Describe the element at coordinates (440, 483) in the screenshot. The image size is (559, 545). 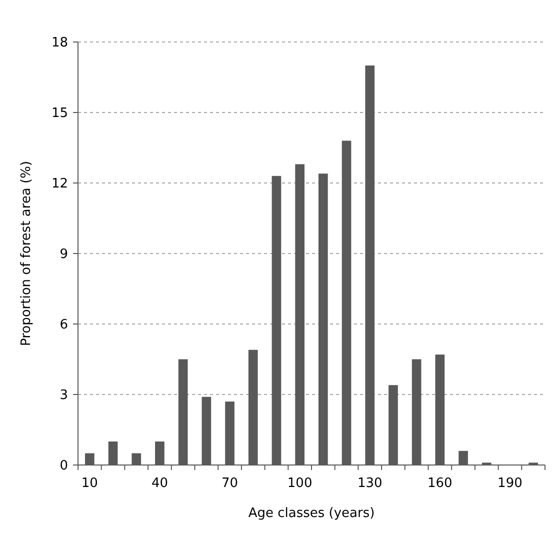
I see `x-tick-label: 160` at that location.